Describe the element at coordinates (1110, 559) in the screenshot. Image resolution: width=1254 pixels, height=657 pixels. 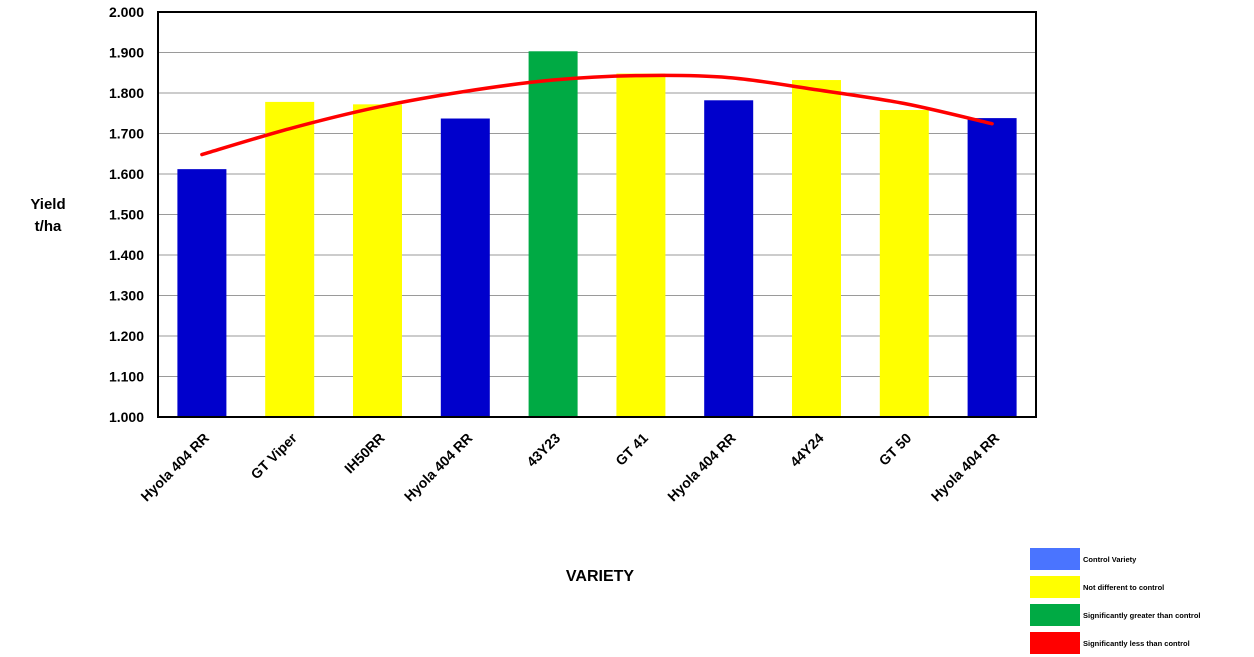
I see `legend-label: Control Variety` at that location.